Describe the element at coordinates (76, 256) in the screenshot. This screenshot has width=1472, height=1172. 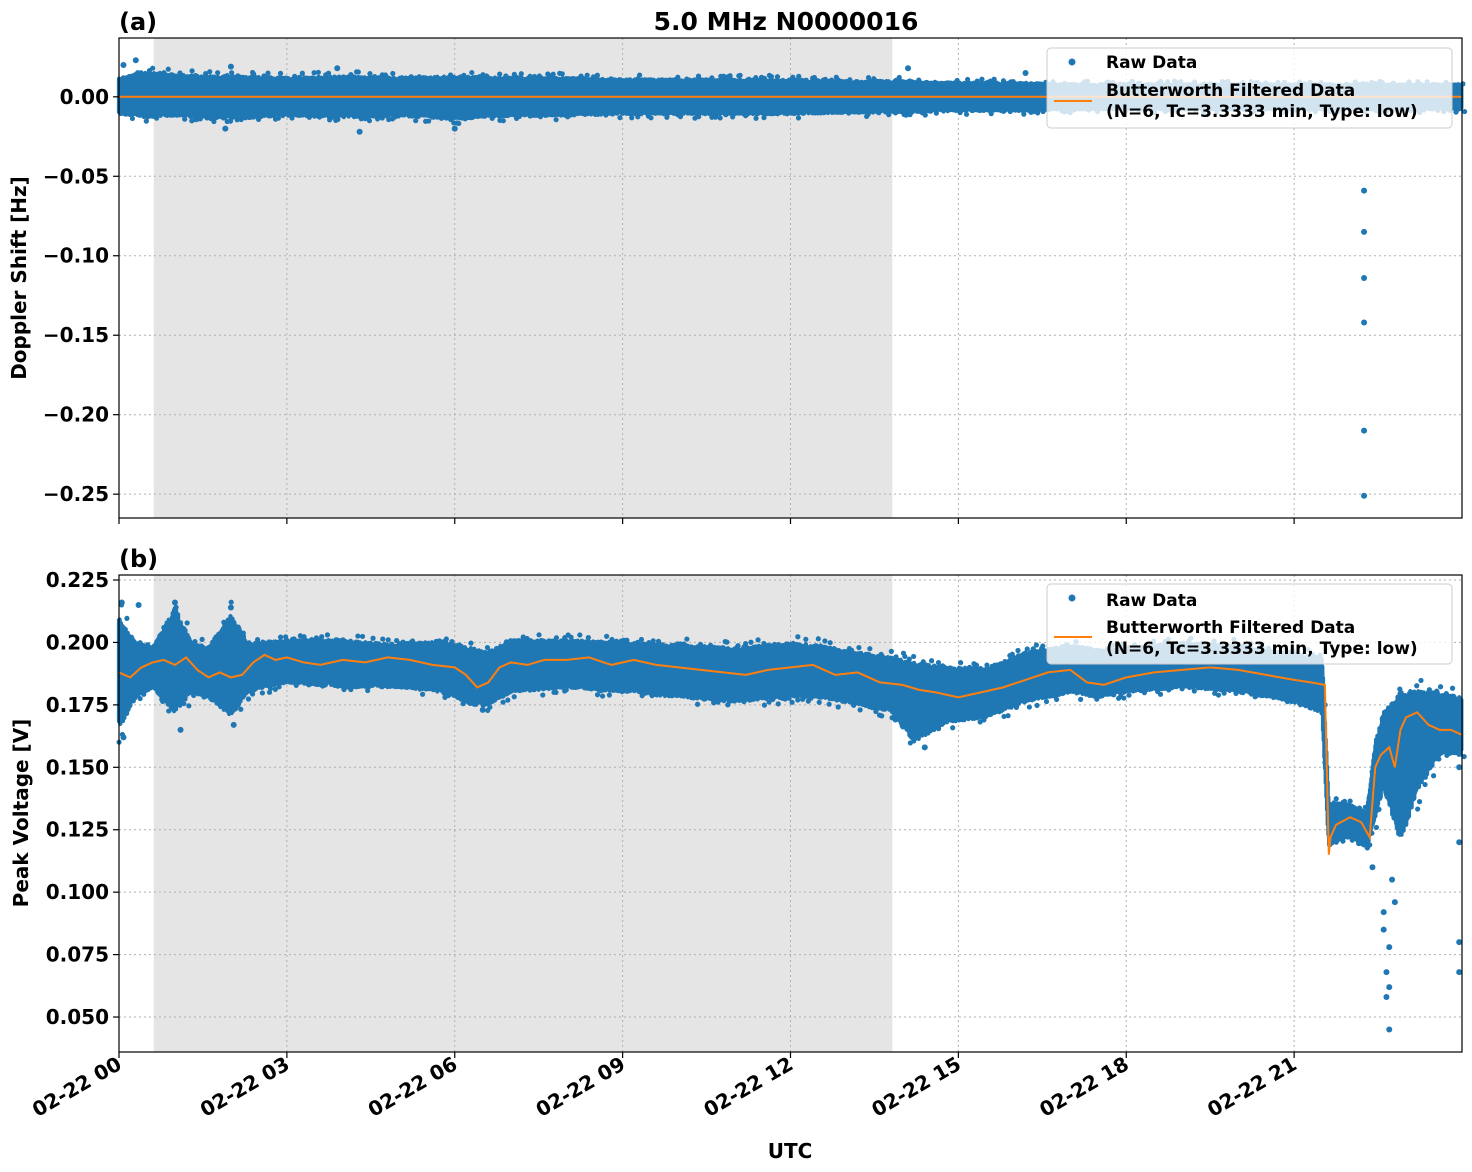
I see `ytick-label: −0.10` at that location.